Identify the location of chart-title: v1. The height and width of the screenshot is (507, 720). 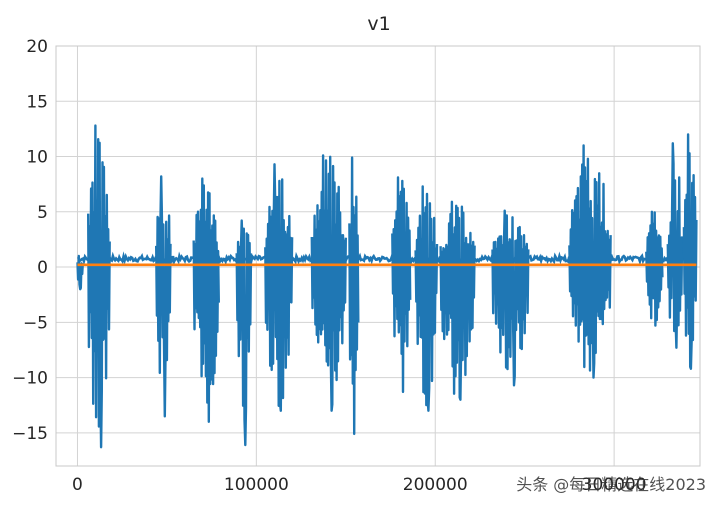
(378, 24).